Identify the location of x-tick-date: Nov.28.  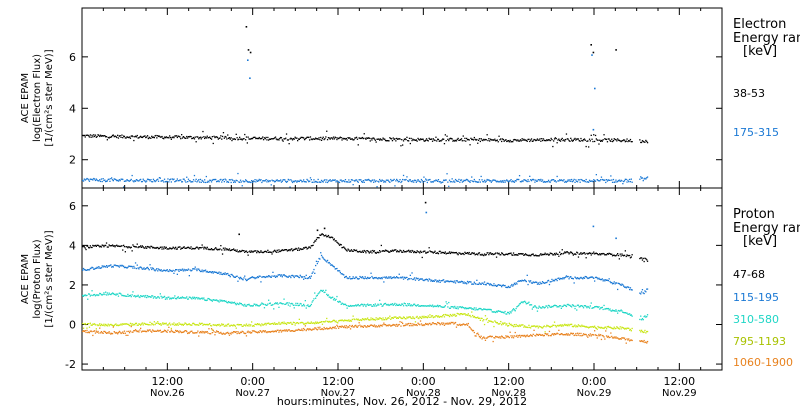
(423, 393).